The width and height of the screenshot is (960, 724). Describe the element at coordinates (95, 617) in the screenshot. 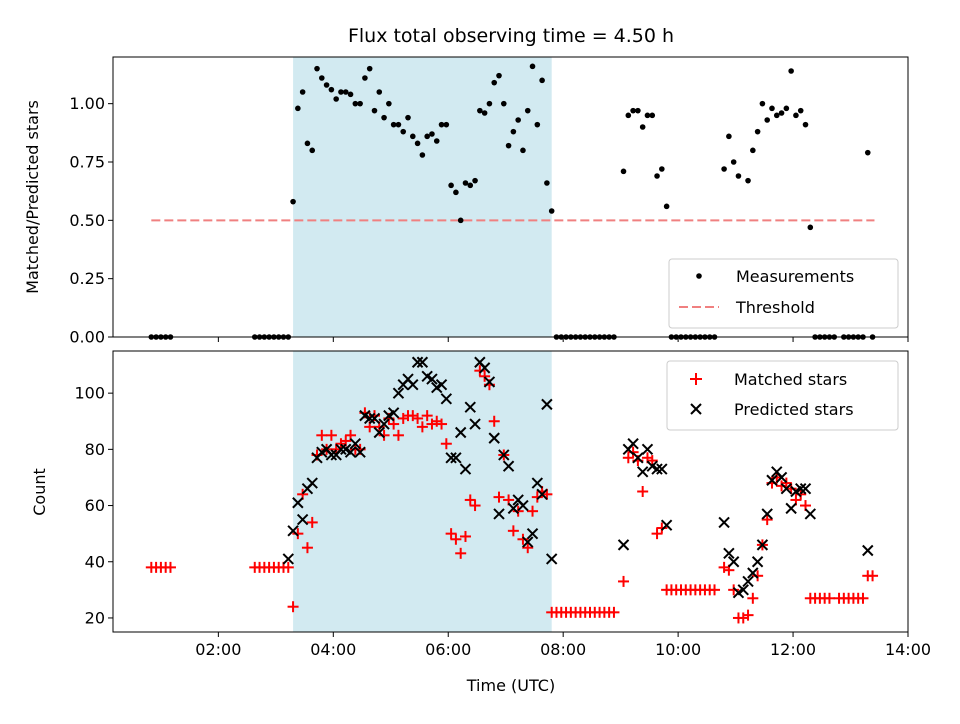

I see `y-tick-label: 20` at that location.